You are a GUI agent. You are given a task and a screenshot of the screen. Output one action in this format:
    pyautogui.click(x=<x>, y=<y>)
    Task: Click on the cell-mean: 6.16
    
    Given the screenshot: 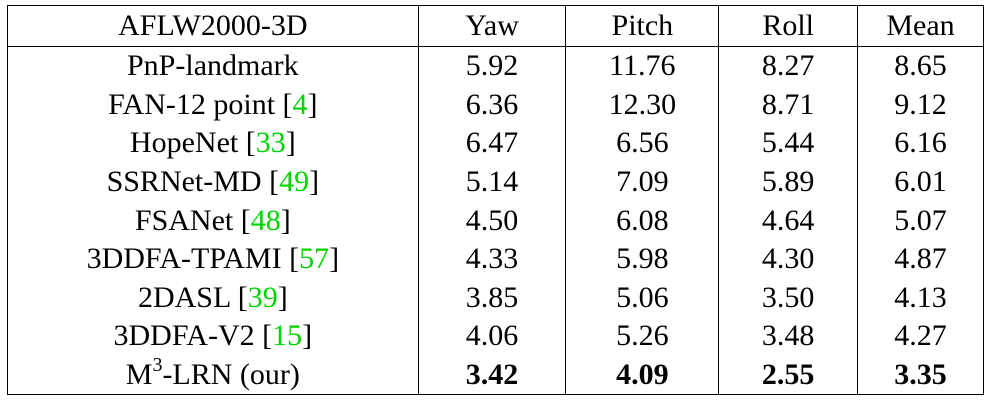 What is the action you would take?
    pyautogui.click(x=920, y=143)
    